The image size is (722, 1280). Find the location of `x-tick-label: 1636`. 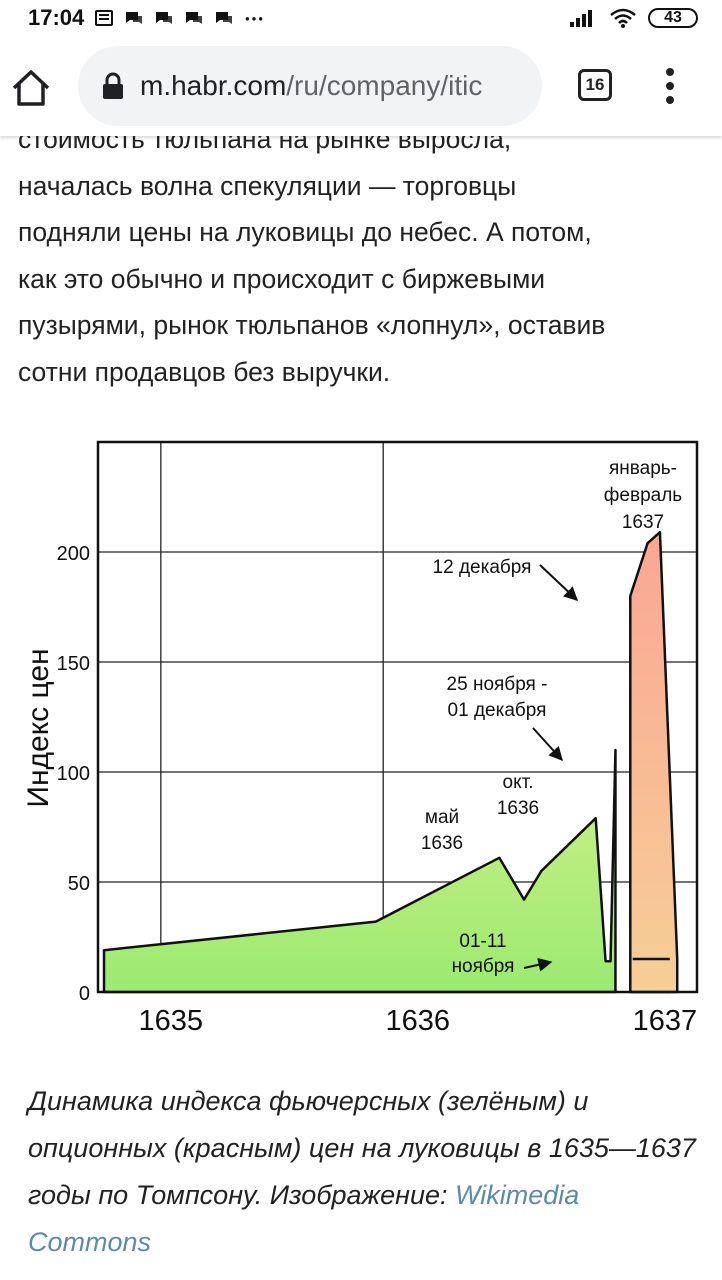

x-tick-label: 1636 is located at coordinates (418, 1021).